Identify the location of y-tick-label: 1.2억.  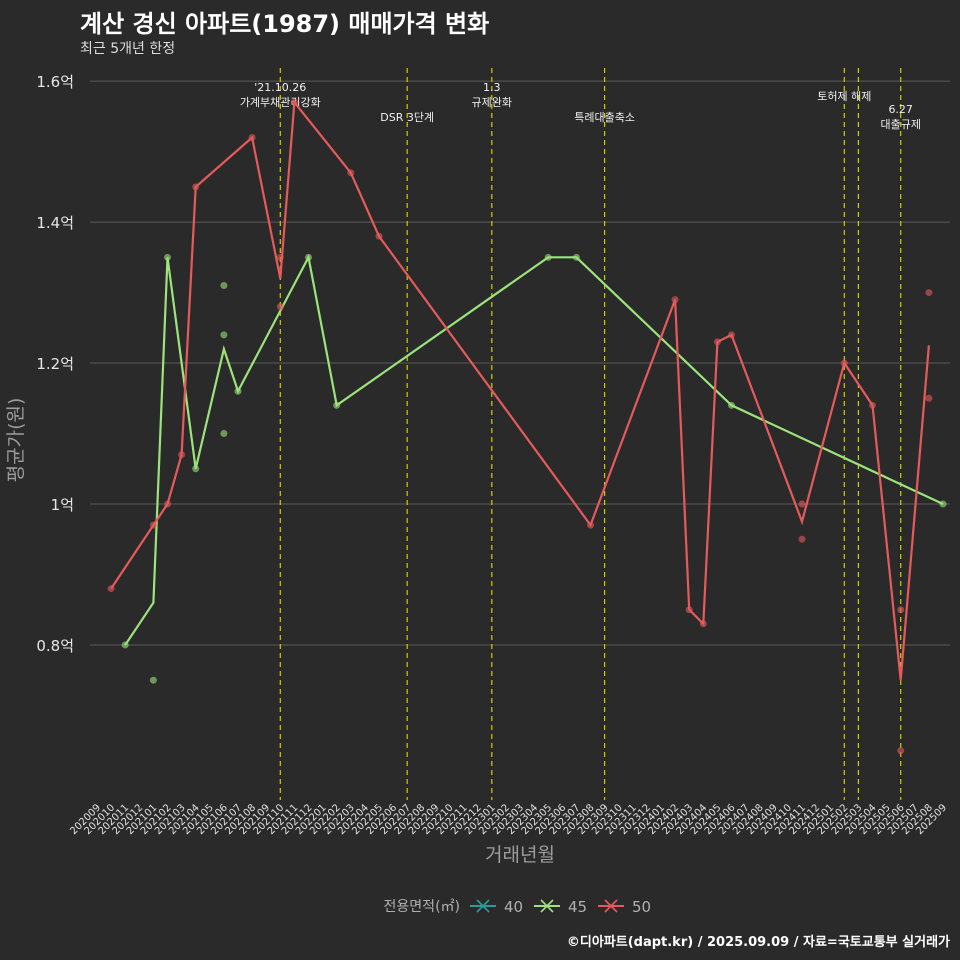
(55, 364).